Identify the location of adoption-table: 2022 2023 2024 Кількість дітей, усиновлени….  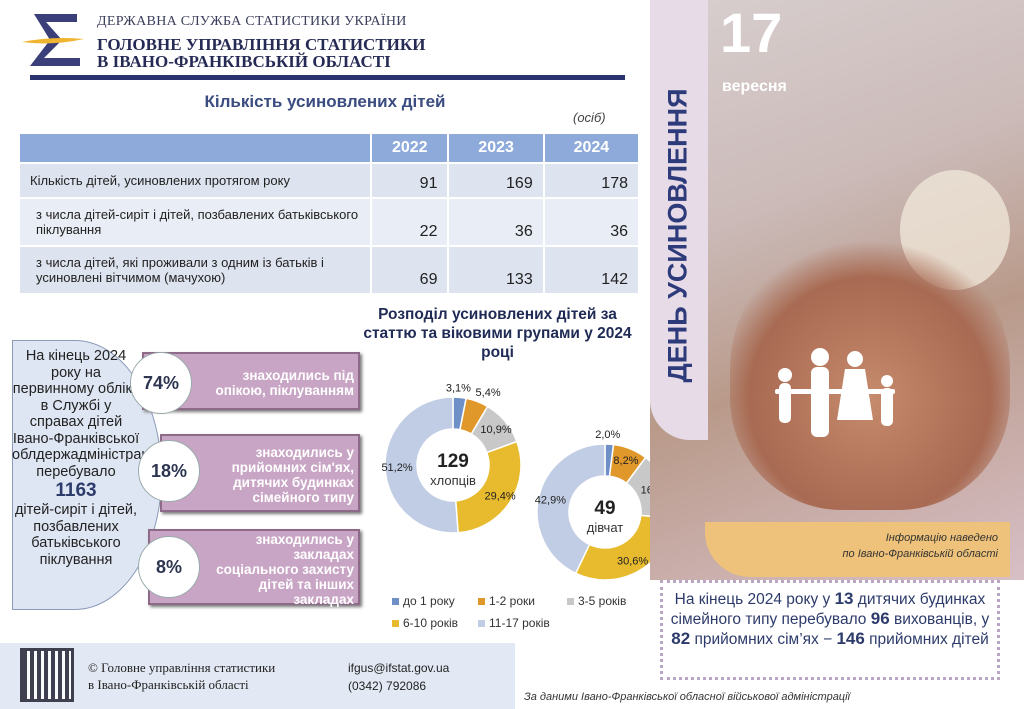
(329, 213).